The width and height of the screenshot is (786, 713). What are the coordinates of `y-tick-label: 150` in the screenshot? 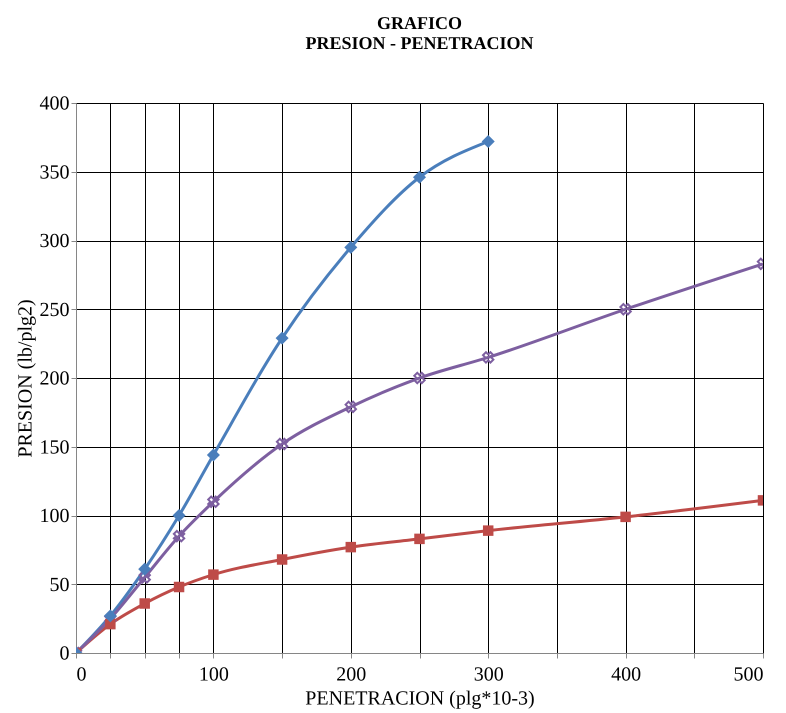 It's located at (55, 447).